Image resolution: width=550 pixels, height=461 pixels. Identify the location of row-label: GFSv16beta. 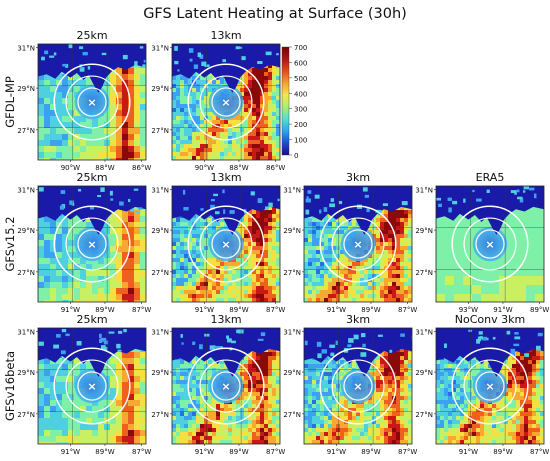
(10, 386).